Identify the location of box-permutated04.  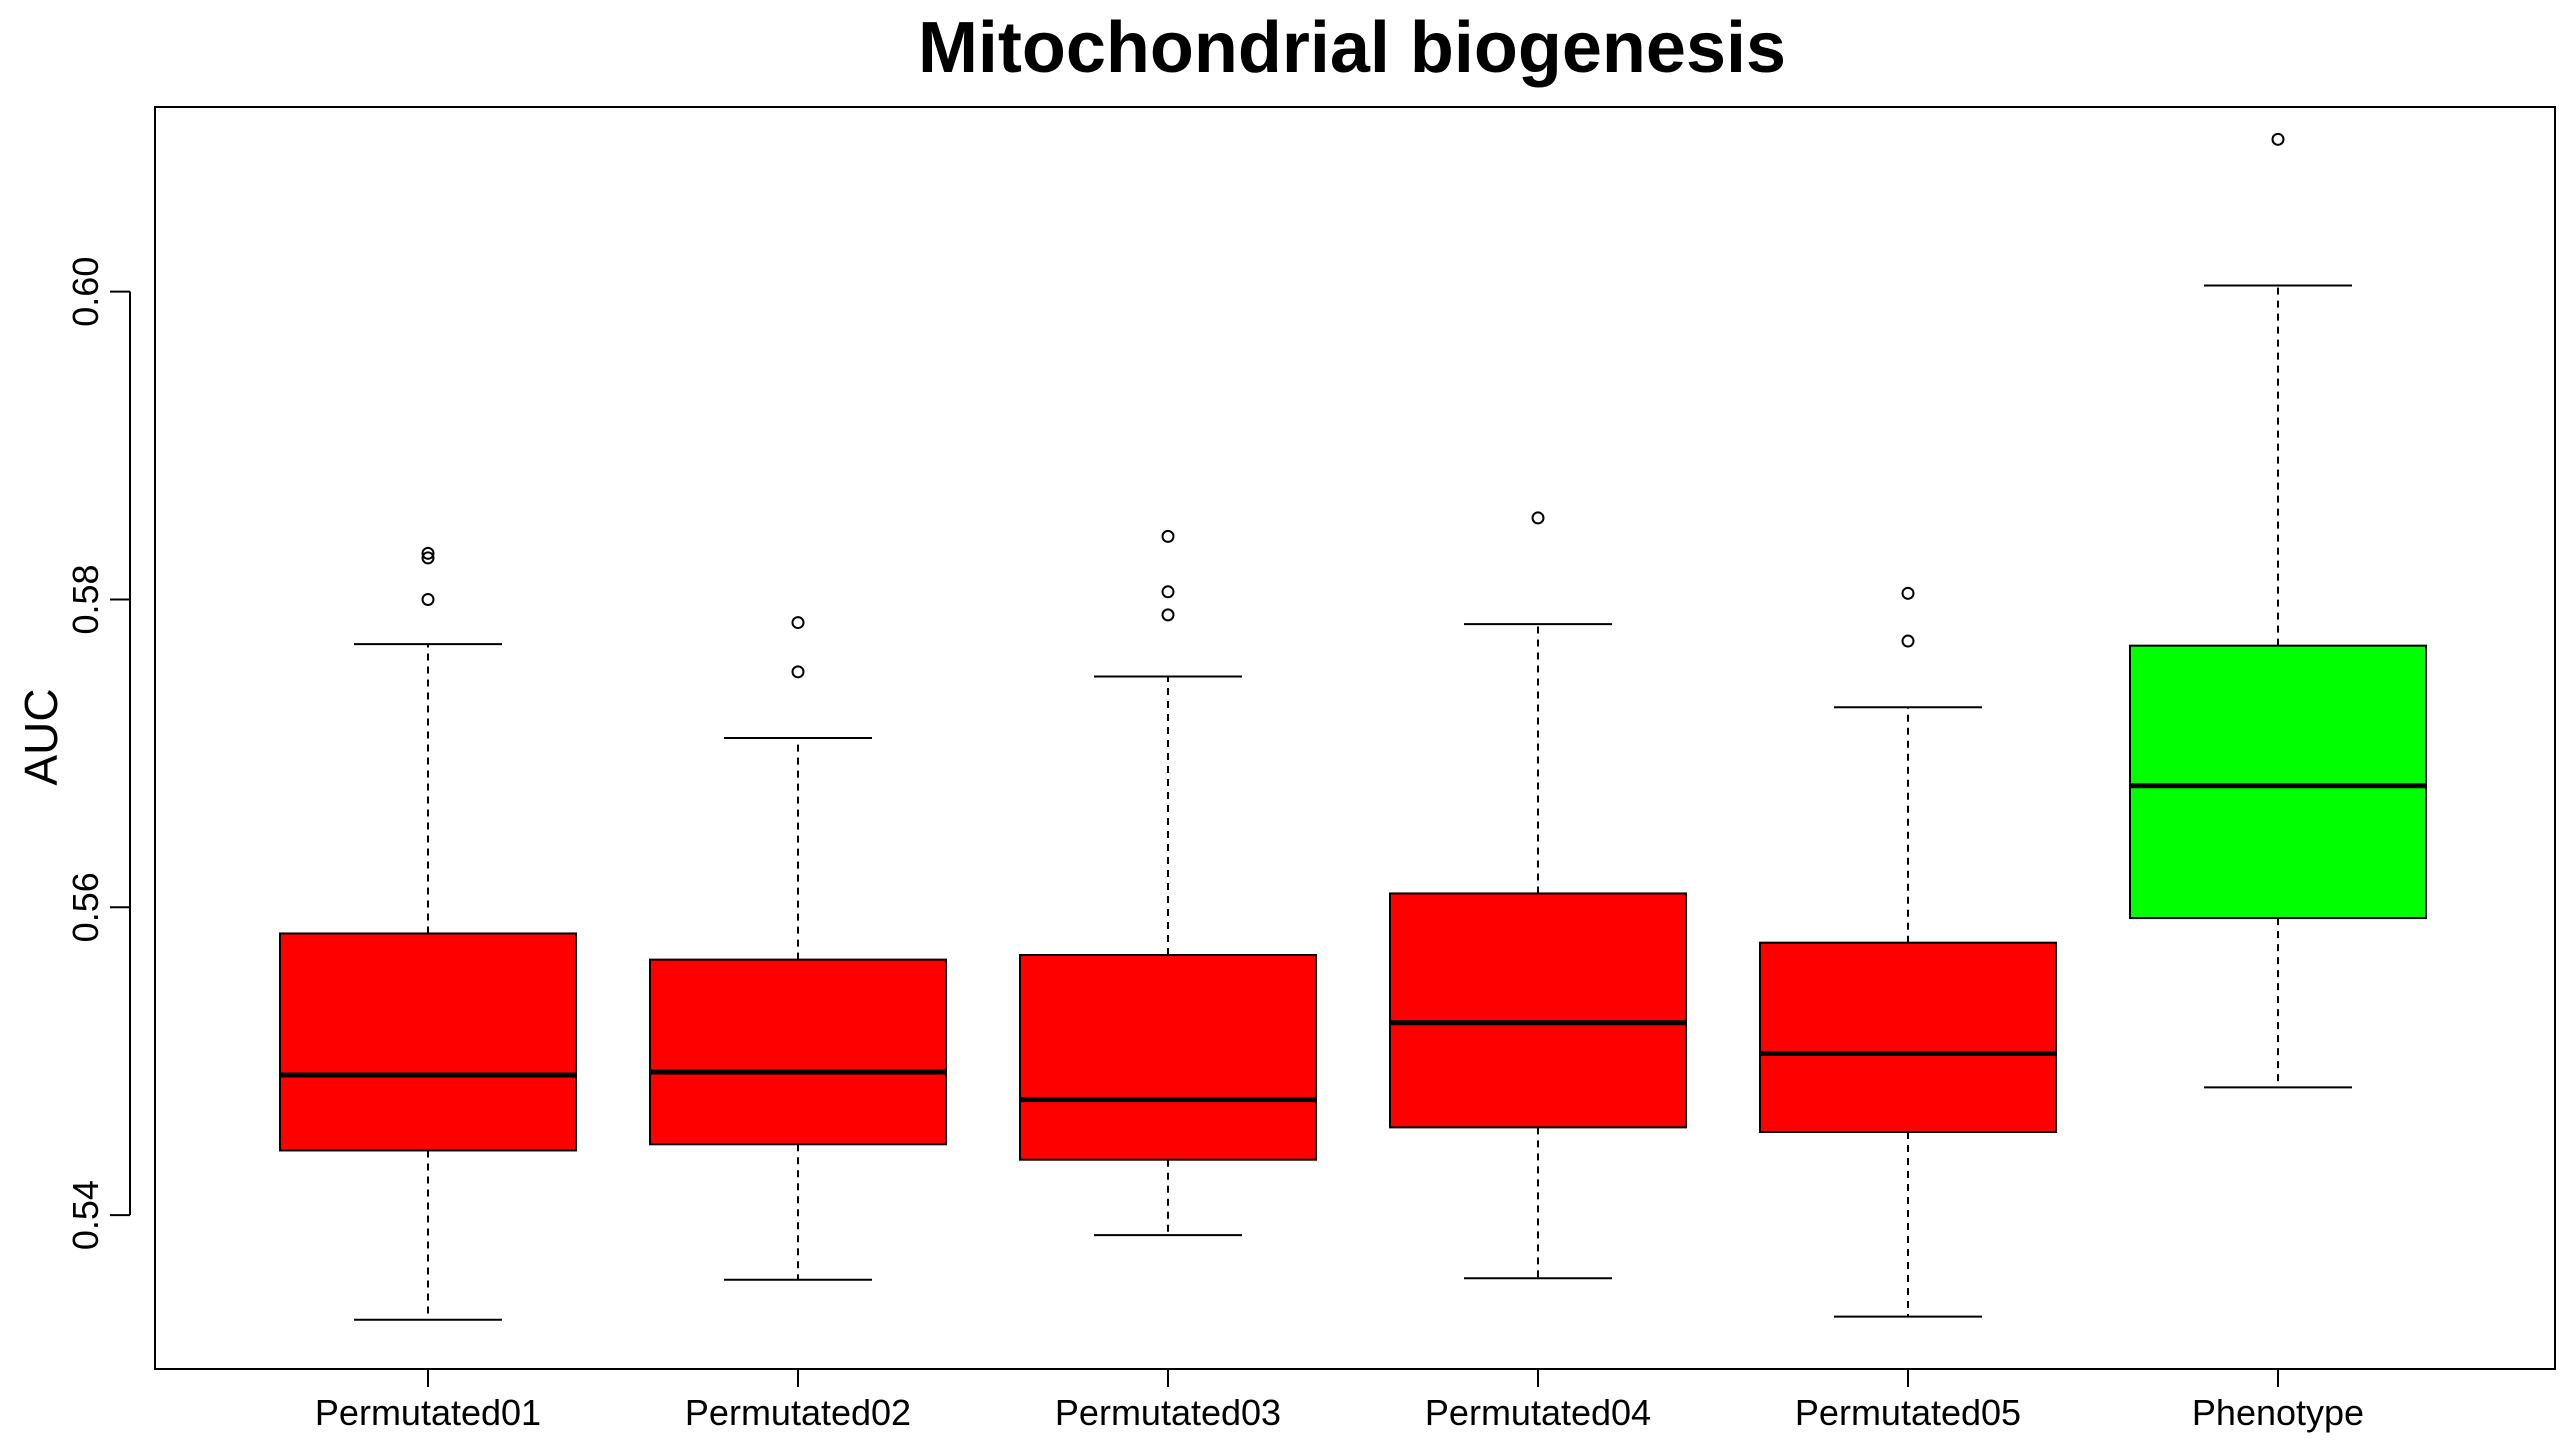
(1538, 895).